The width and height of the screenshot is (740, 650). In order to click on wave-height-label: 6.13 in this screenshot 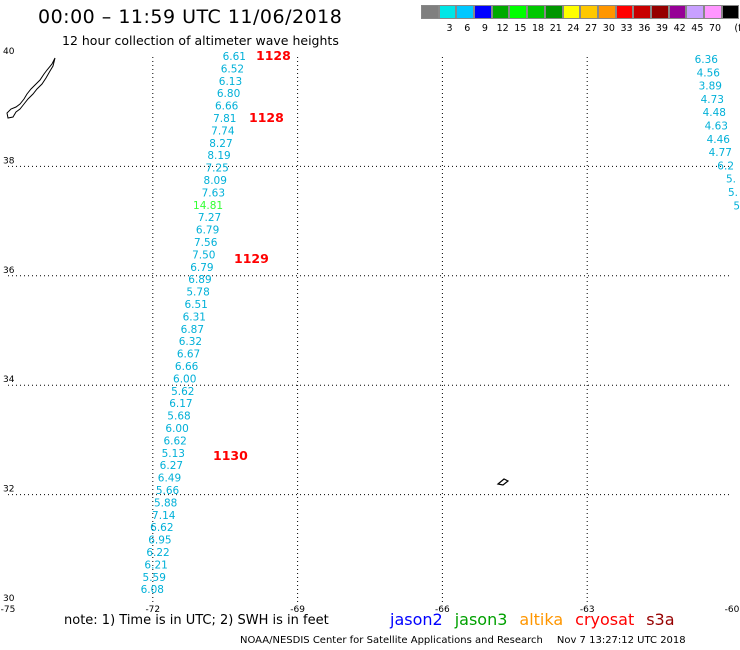, I will do `click(230, 82)`.